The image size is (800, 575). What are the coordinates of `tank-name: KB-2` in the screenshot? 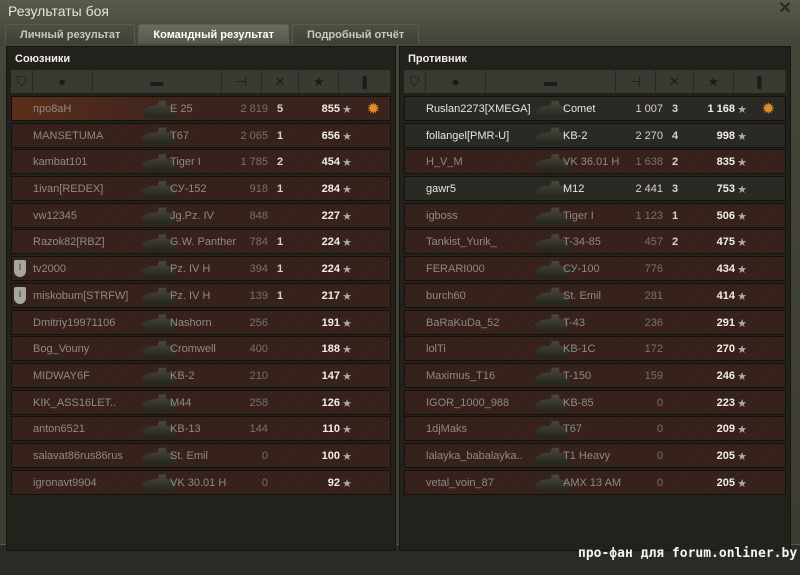 It's located at (182, 375).